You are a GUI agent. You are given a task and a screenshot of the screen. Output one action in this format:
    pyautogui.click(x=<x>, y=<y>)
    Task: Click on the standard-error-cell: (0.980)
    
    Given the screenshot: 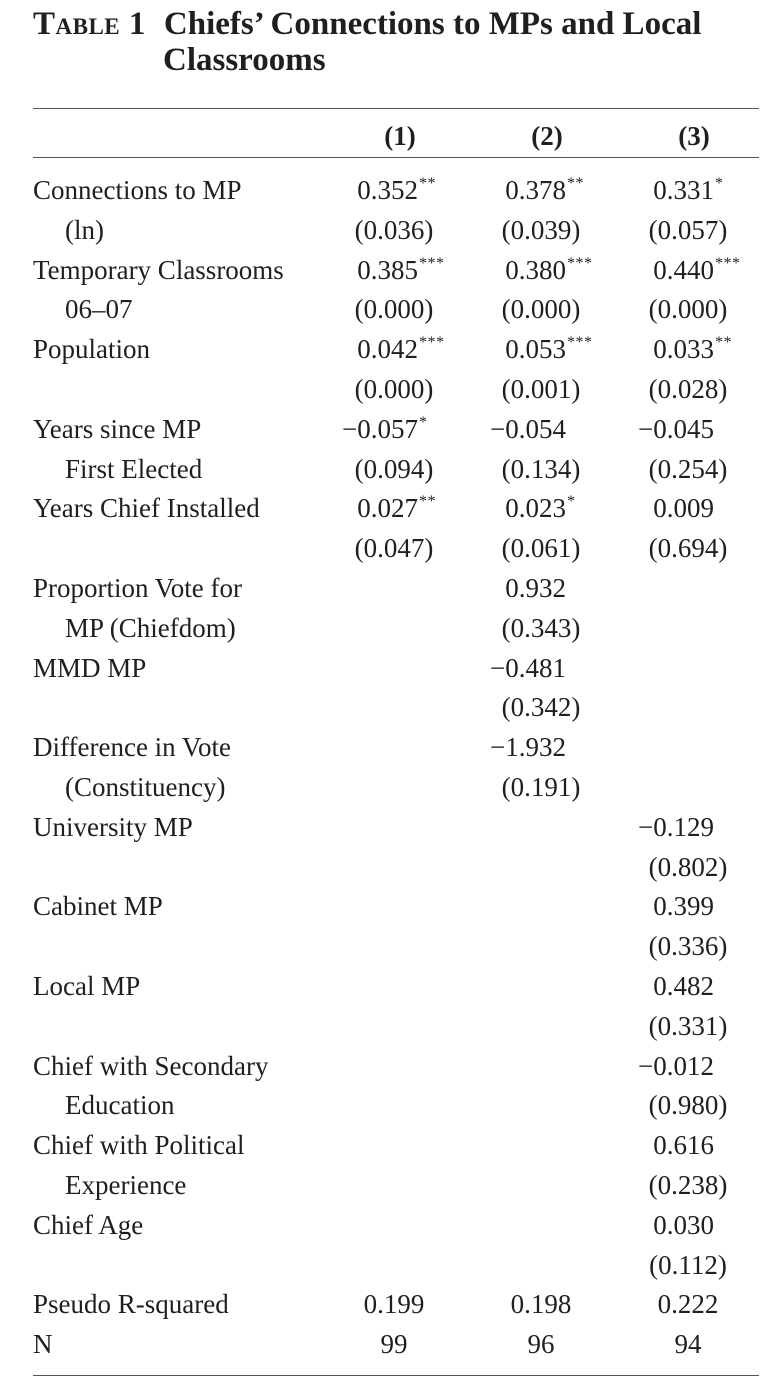 What is the action you would take?
    pyautogui.click(x=688, y=1105)
    